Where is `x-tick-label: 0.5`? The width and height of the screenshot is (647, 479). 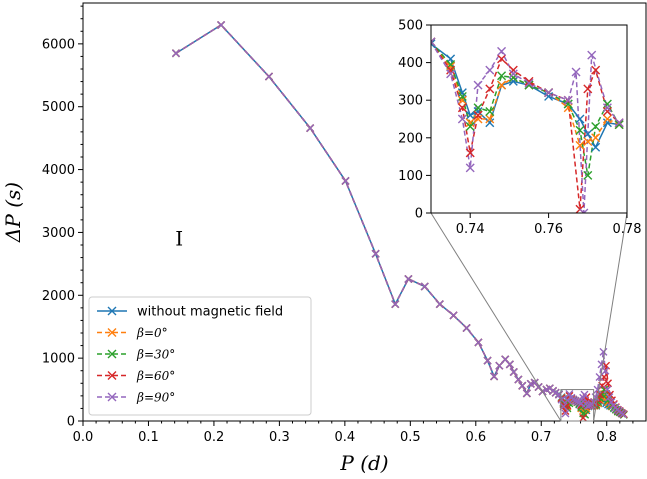
x-tick-label: 0.5 is located at coordinates (410, 437).